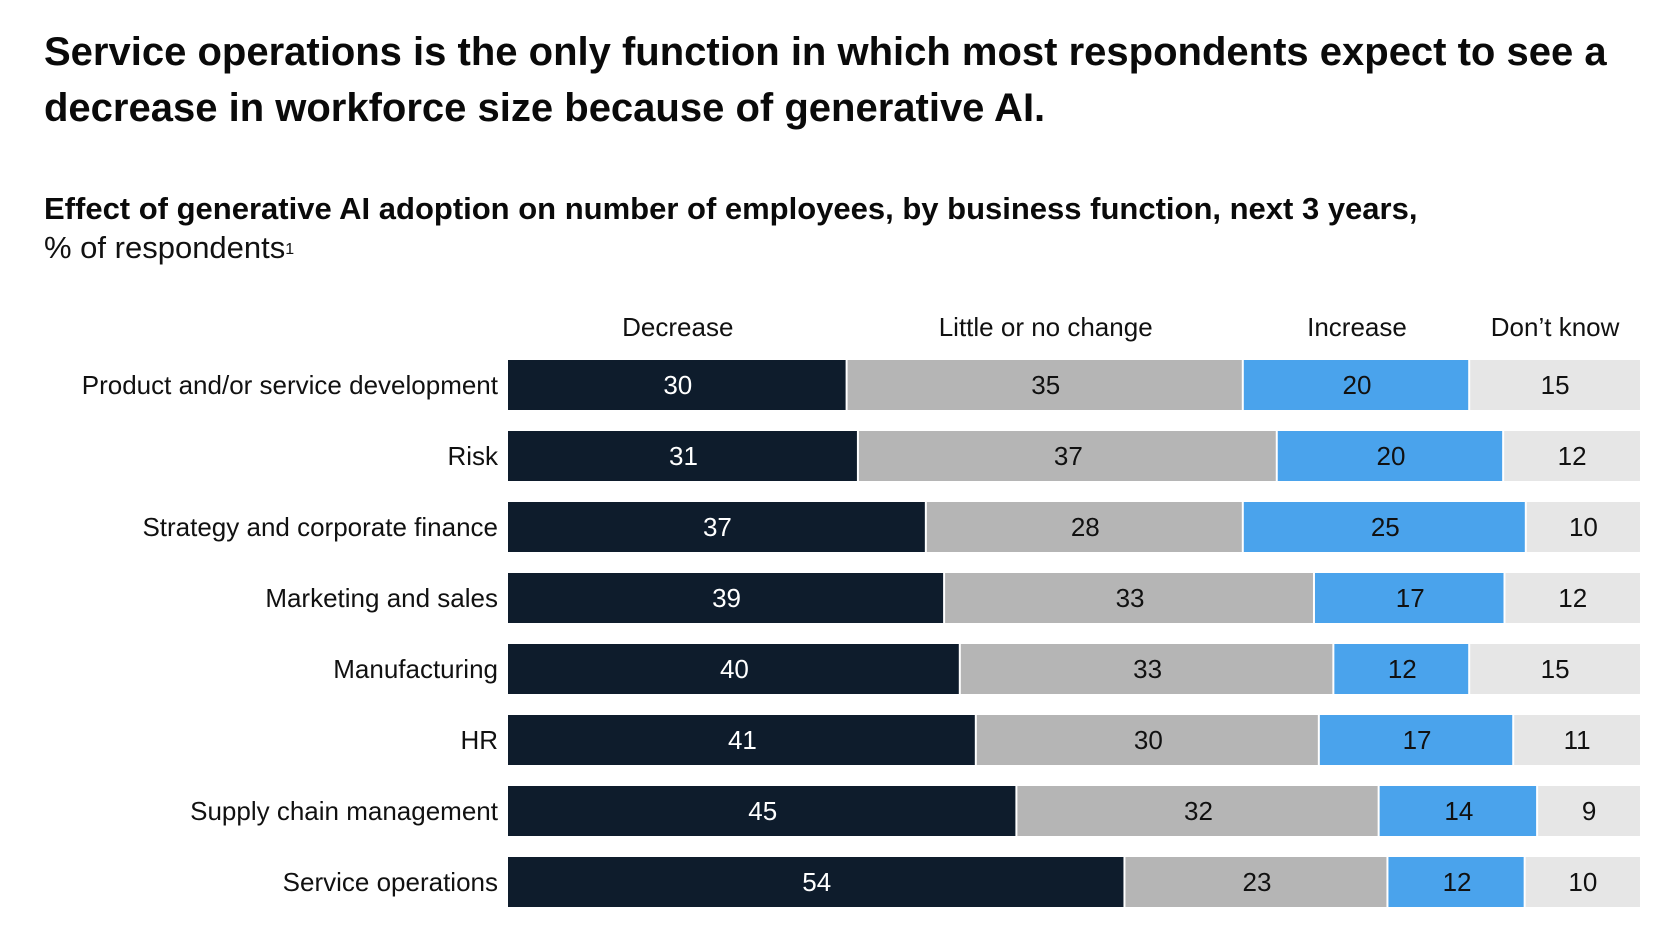 Image resolution: width=1674 pixels, height=940 pixels. What do you see at coordinates (390, 882) in the screenshot?
I see `category-label: Service operations` at bounding box center [390, 882].